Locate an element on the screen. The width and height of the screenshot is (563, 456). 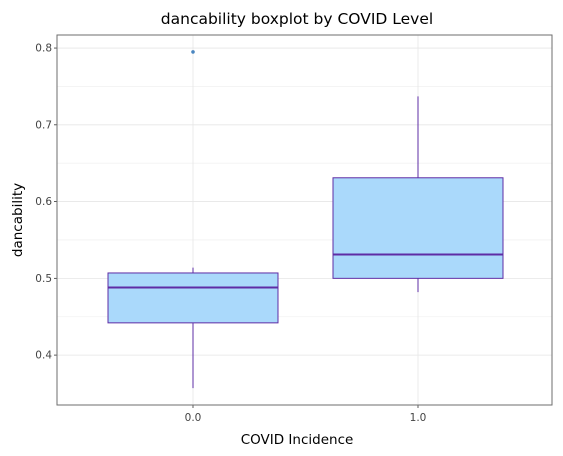
x-tick-label: 0.0 is located at coordinates (193, 418).